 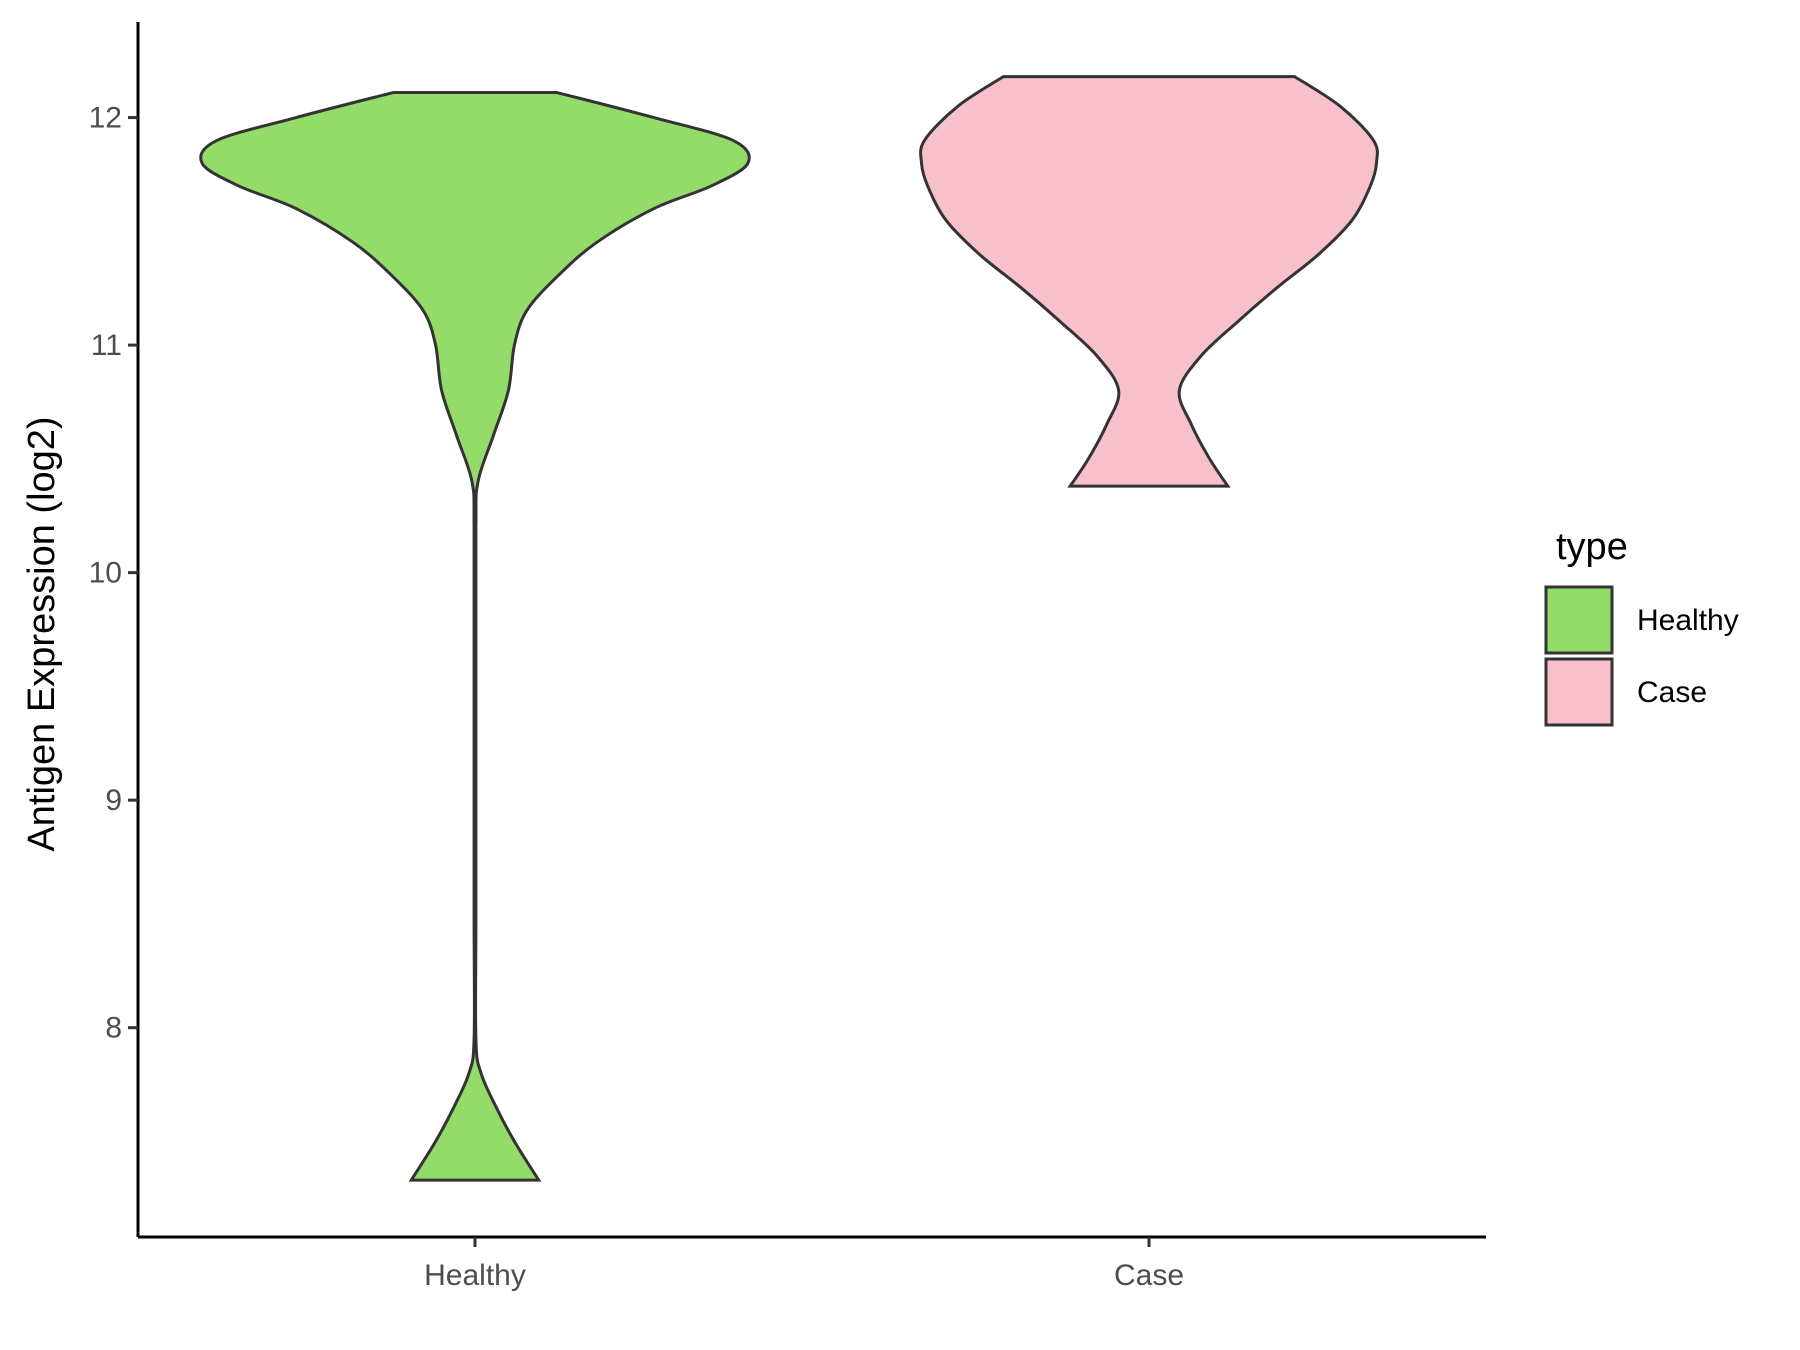 What do you see at coordinates (113, 1028) in the screenshot?
I see `y-tick-label: 8` at bounding box center [113, 1028].